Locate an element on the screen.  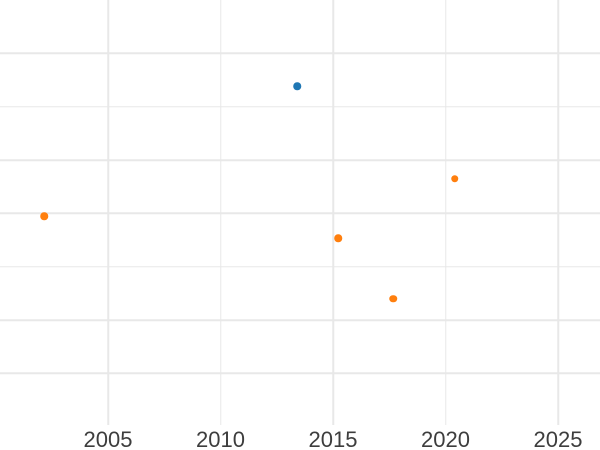
x-tick-label-2015: 2015 is located at coordinates (333, 438).